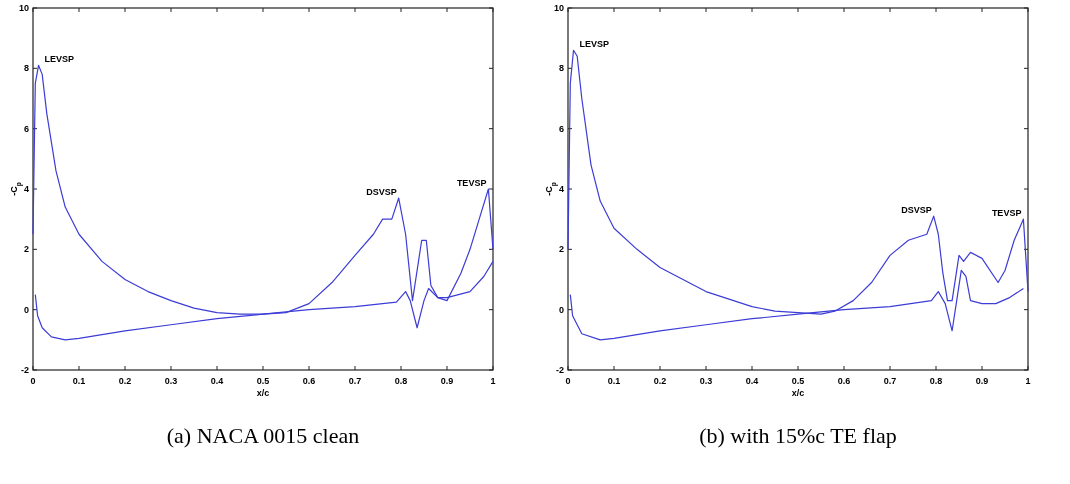 This screenshot has height=484, width=1070. Describe the element at coordinates (263, 435) in the screenshot. I see `text: (a) NACA 0015 clean` at that location.